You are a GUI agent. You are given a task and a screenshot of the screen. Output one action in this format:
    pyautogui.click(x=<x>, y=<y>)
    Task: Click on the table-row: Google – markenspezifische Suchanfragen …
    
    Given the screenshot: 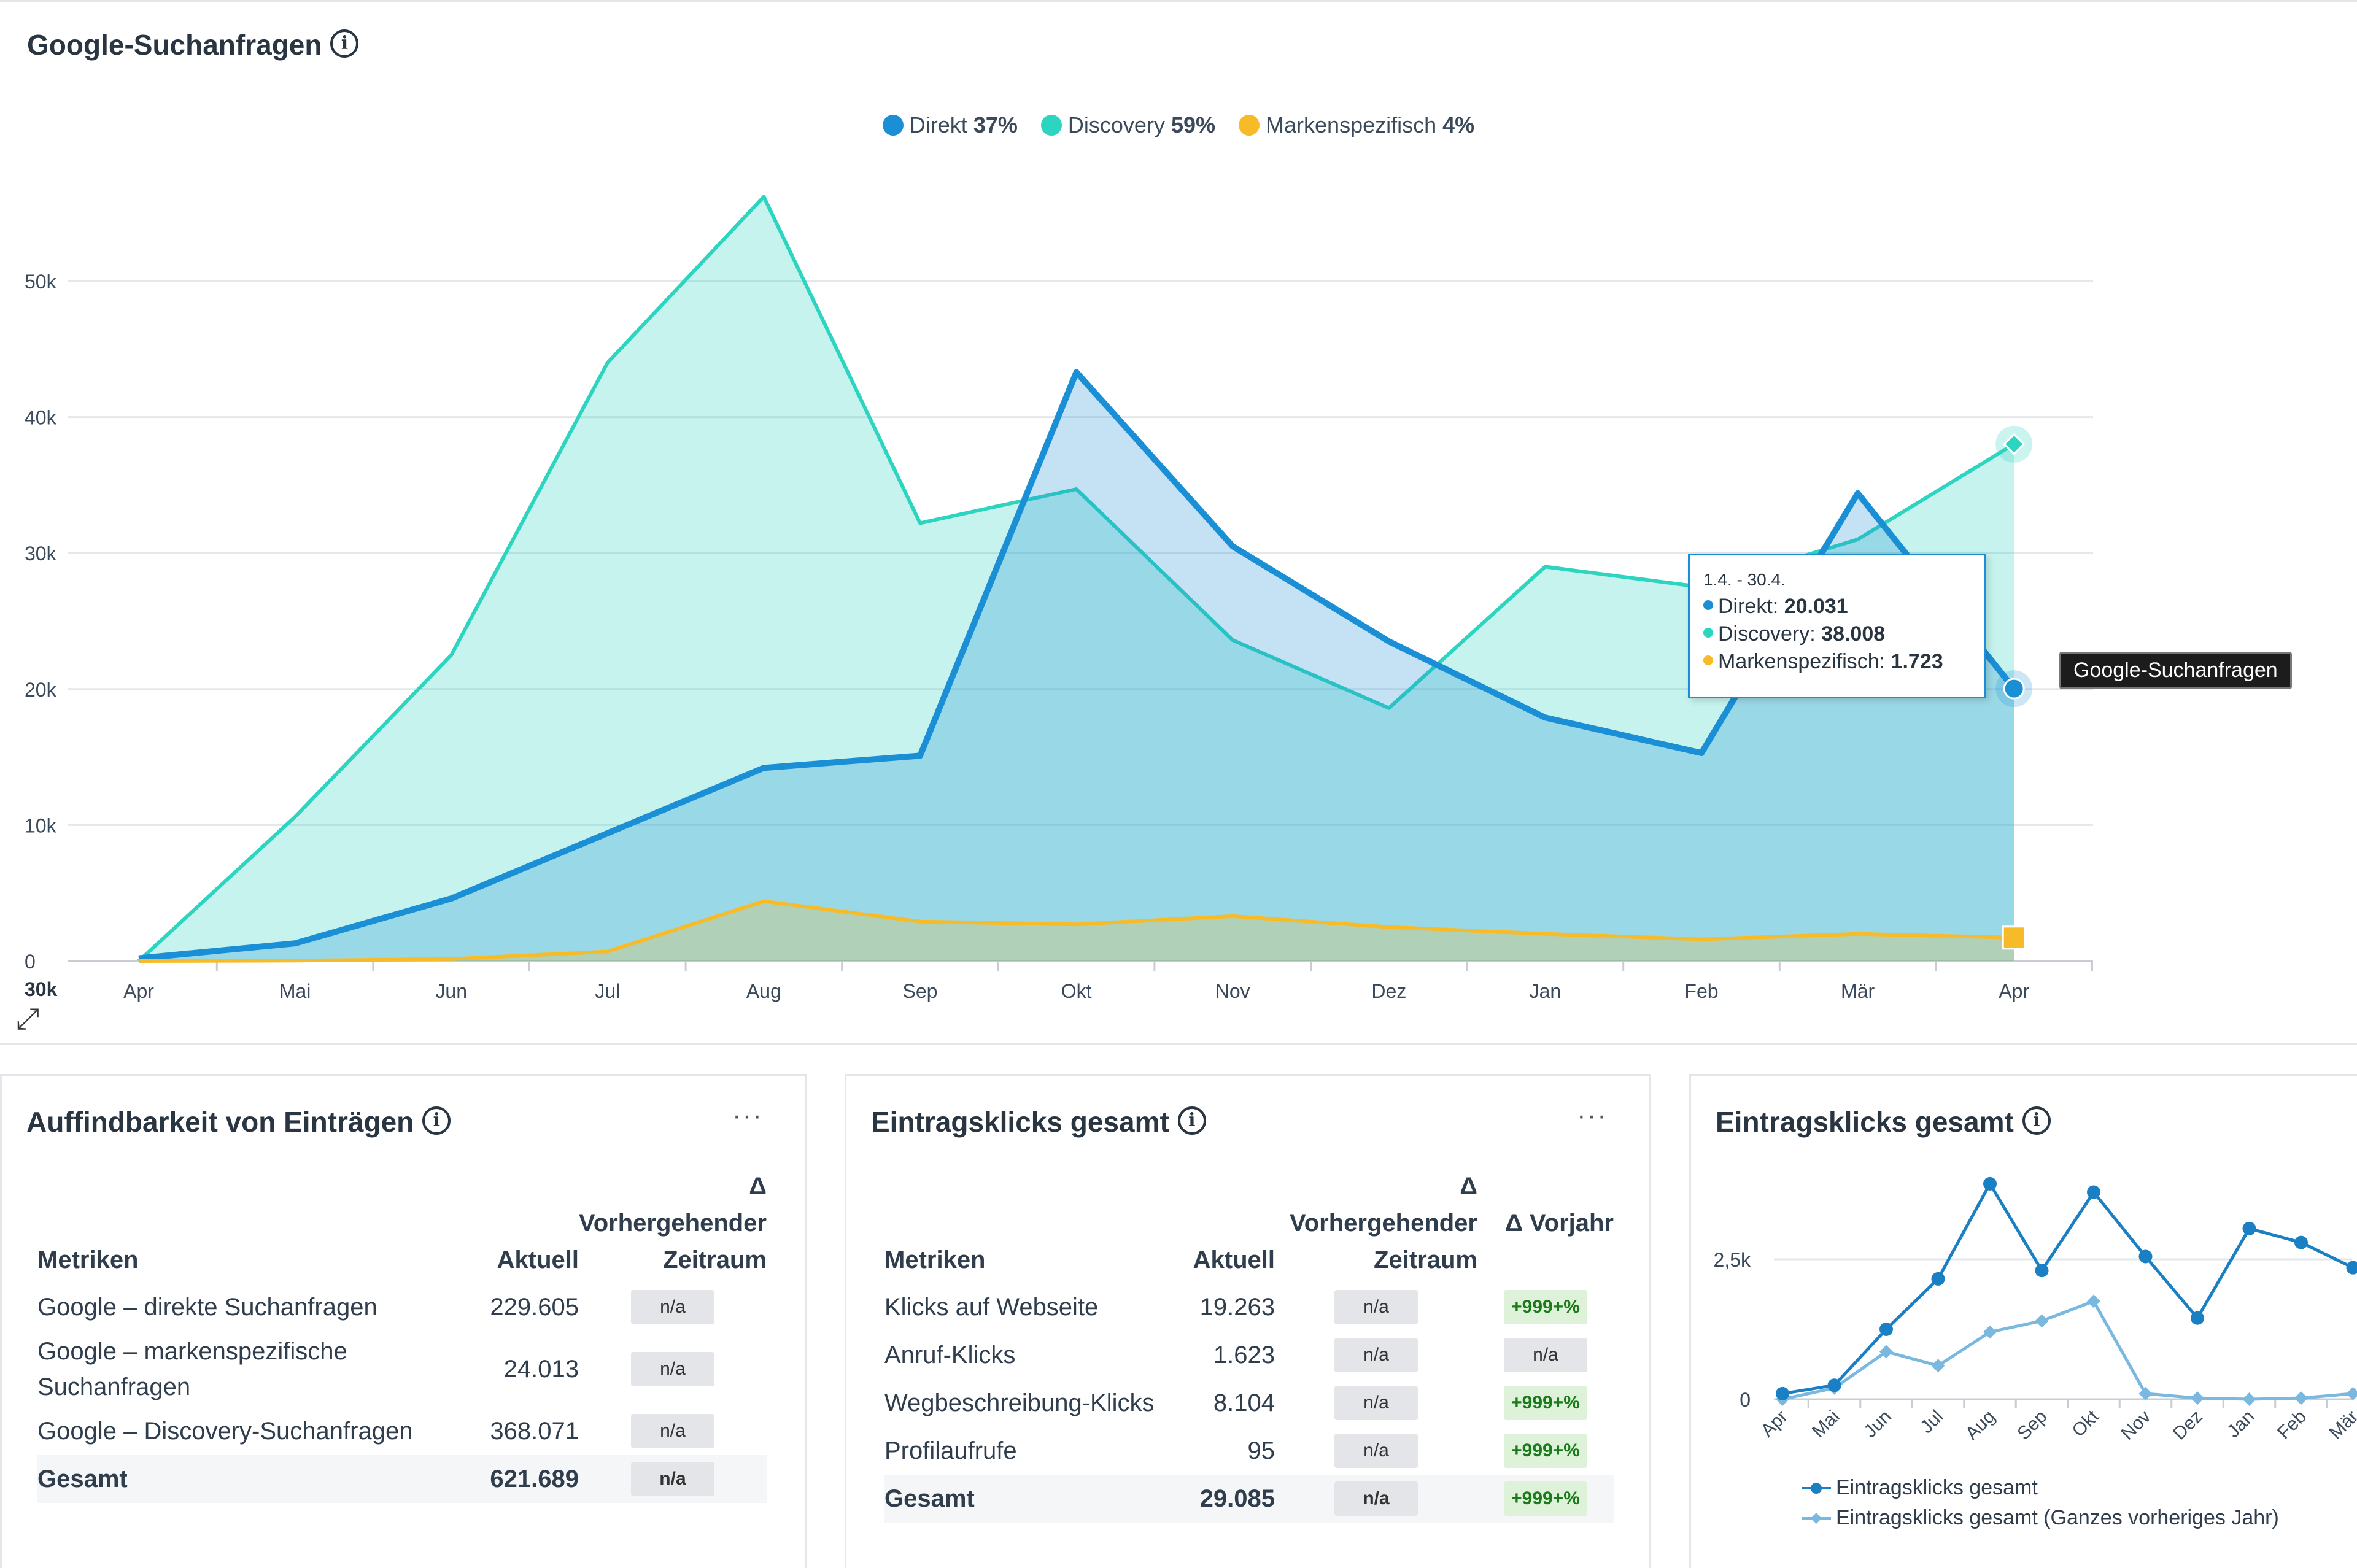 What is the action you would take?
    pyautogui.click(x=402, y=1369)
    